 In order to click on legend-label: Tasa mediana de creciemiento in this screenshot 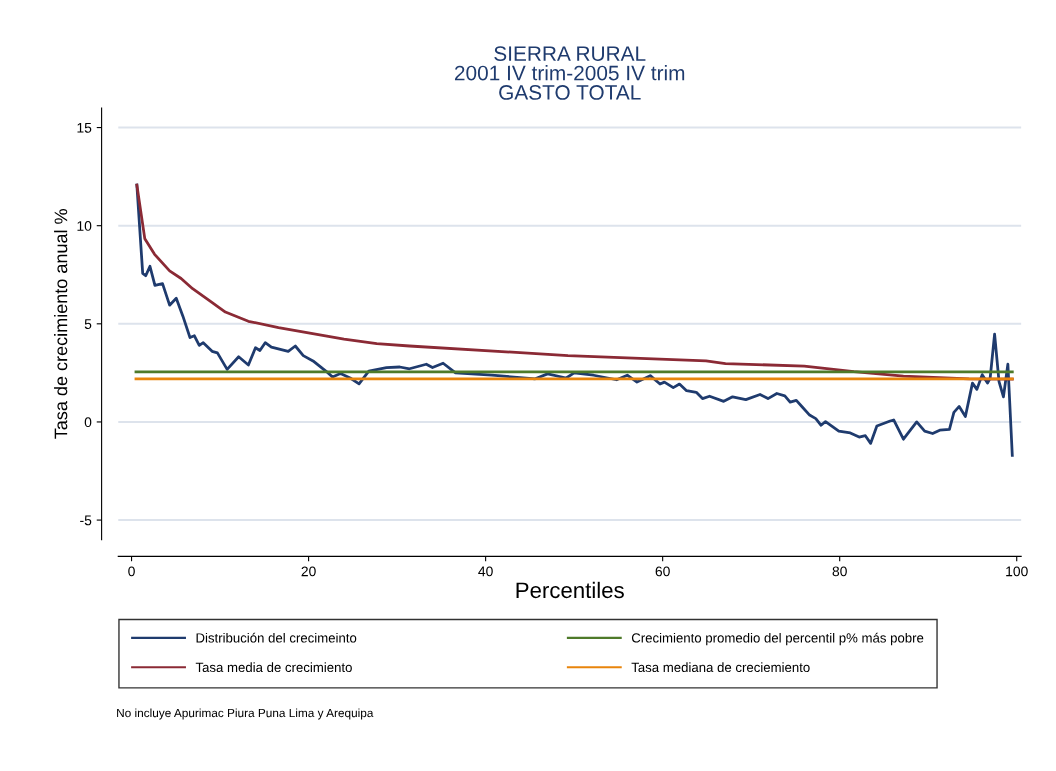, I will do `click(720, 667)`.